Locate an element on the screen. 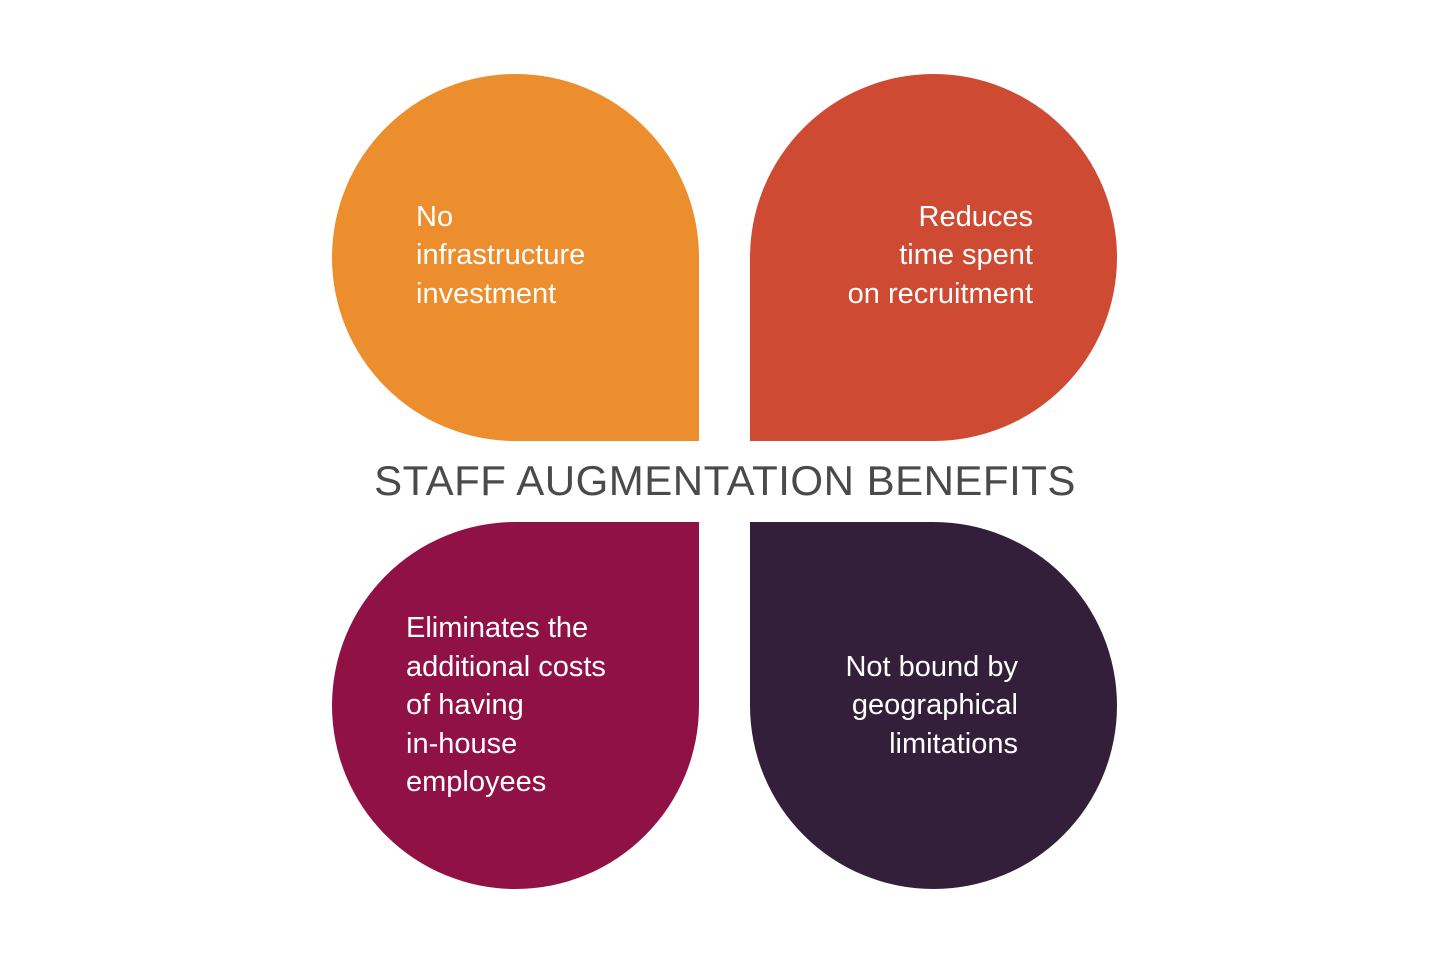 The width and height of the screenshot is (1450, 967). benefit-text-line: Reduces is located at coordinates (975, 216).